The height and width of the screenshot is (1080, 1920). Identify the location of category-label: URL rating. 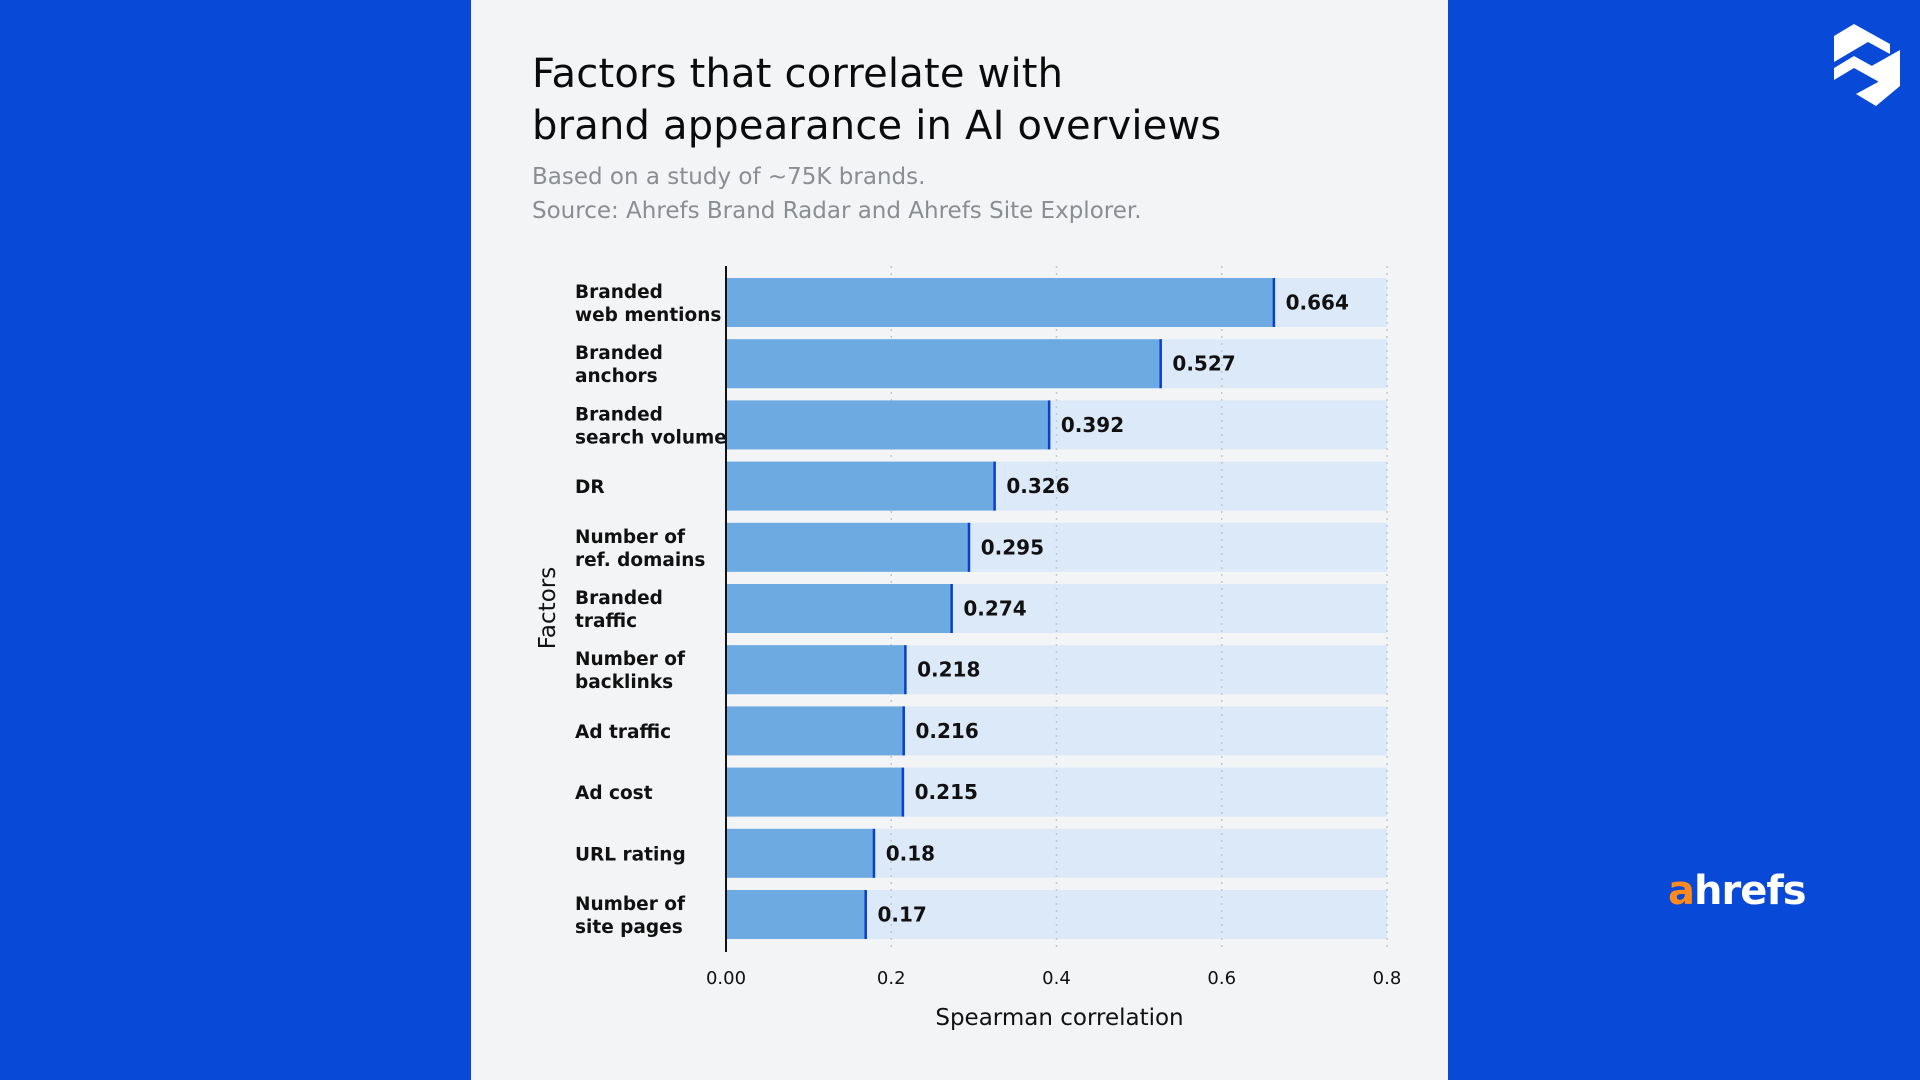
(630, 854).